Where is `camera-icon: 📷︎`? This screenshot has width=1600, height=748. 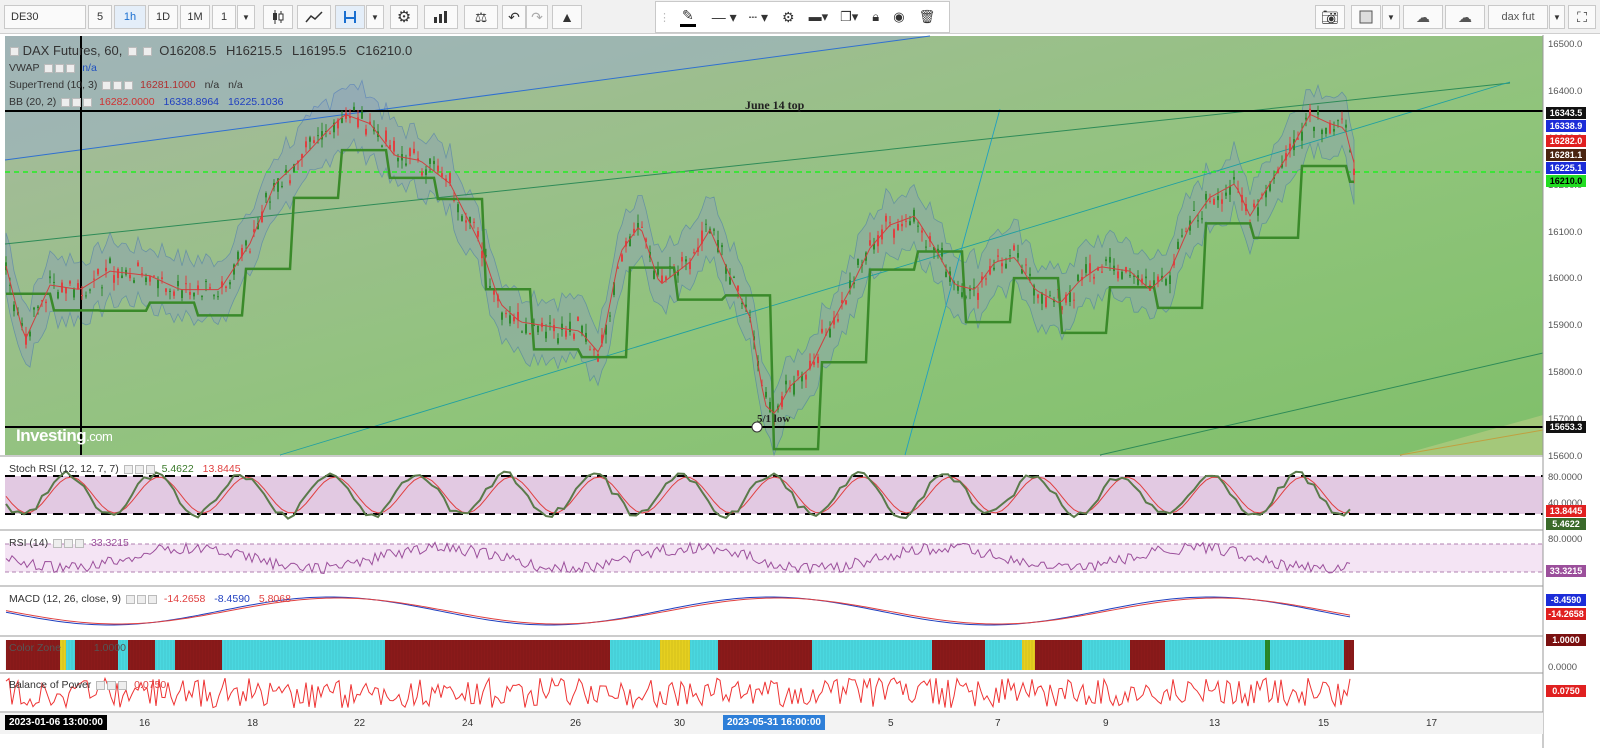
camera-icon: 📷︎ is located at coordinates (1330, 16).